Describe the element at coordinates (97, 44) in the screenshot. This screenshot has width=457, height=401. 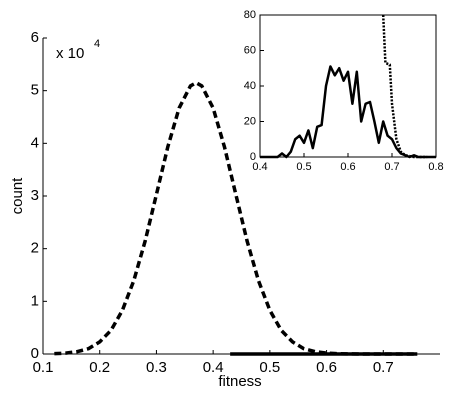
I see `axis-multiplier-exponent: 4` at that location.